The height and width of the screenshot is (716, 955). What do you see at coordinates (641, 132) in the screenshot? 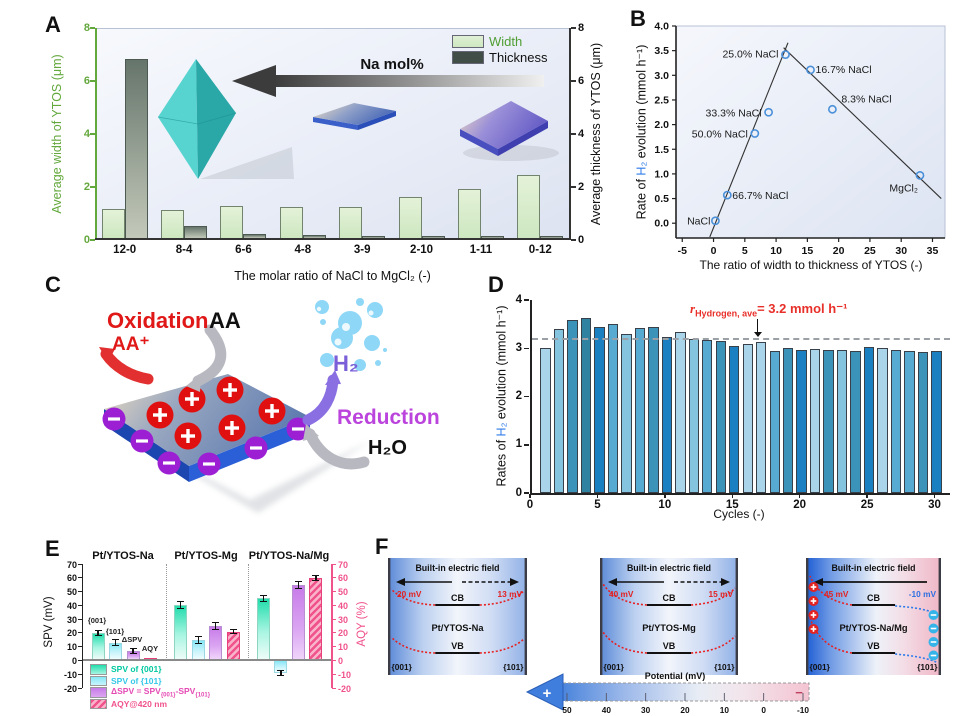
I see `panel-b-ylabel: Rate of H₂ evolution (mmol h⁻¹)` at bounding box center [641, 132].